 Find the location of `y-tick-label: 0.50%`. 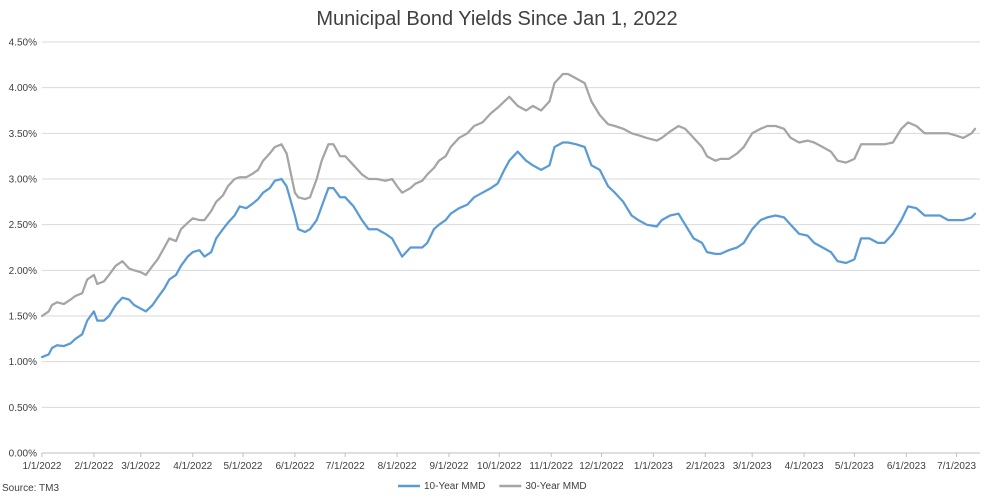

y-tick-label: 0.50% is located at coordinates (23, 408).